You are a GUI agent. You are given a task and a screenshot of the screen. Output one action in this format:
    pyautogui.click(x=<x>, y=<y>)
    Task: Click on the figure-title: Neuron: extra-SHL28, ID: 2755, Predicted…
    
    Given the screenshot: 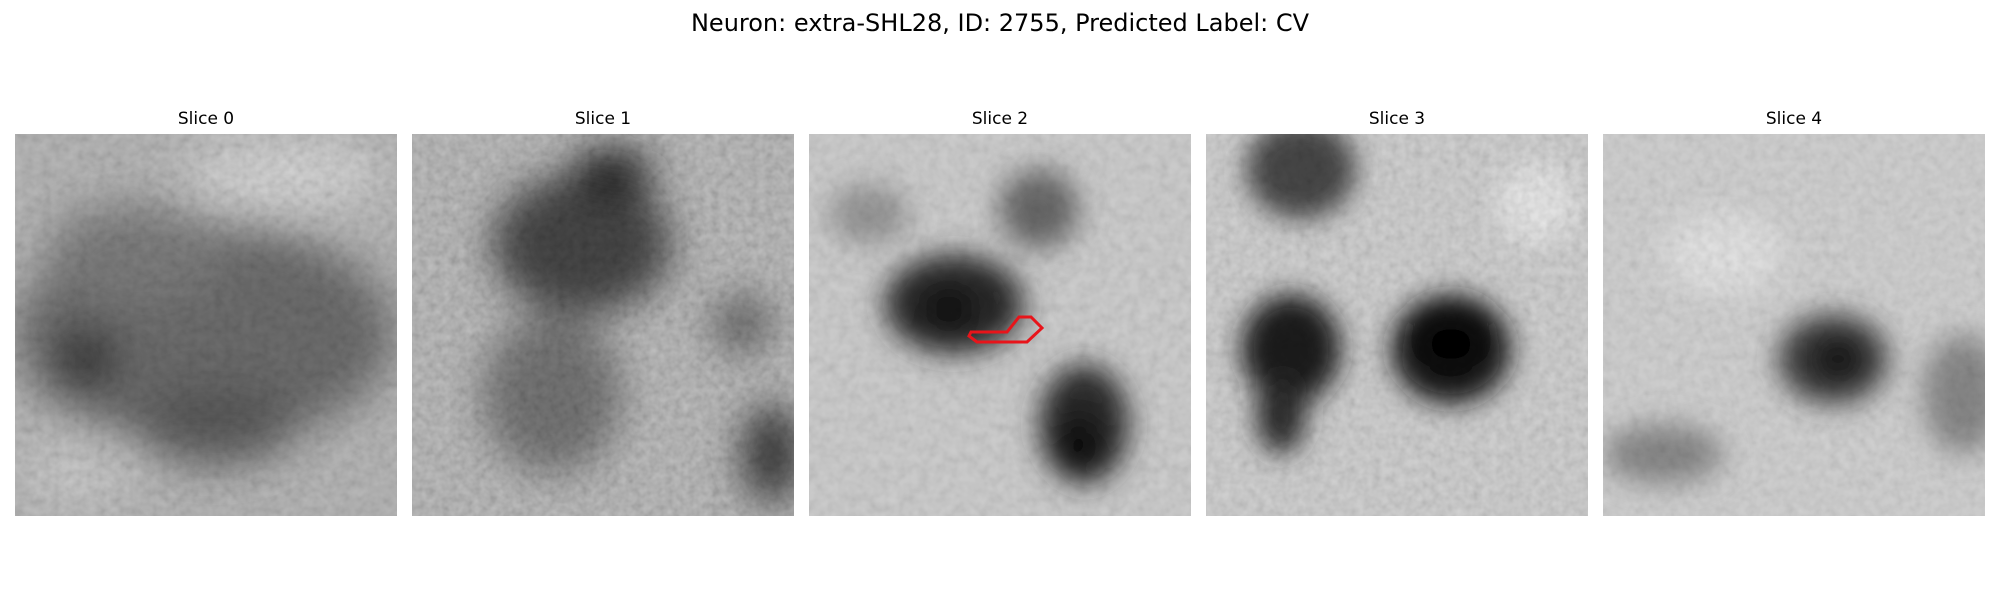 What is the action you would take?
    pyautogui.click(x=1000, y=23)
    